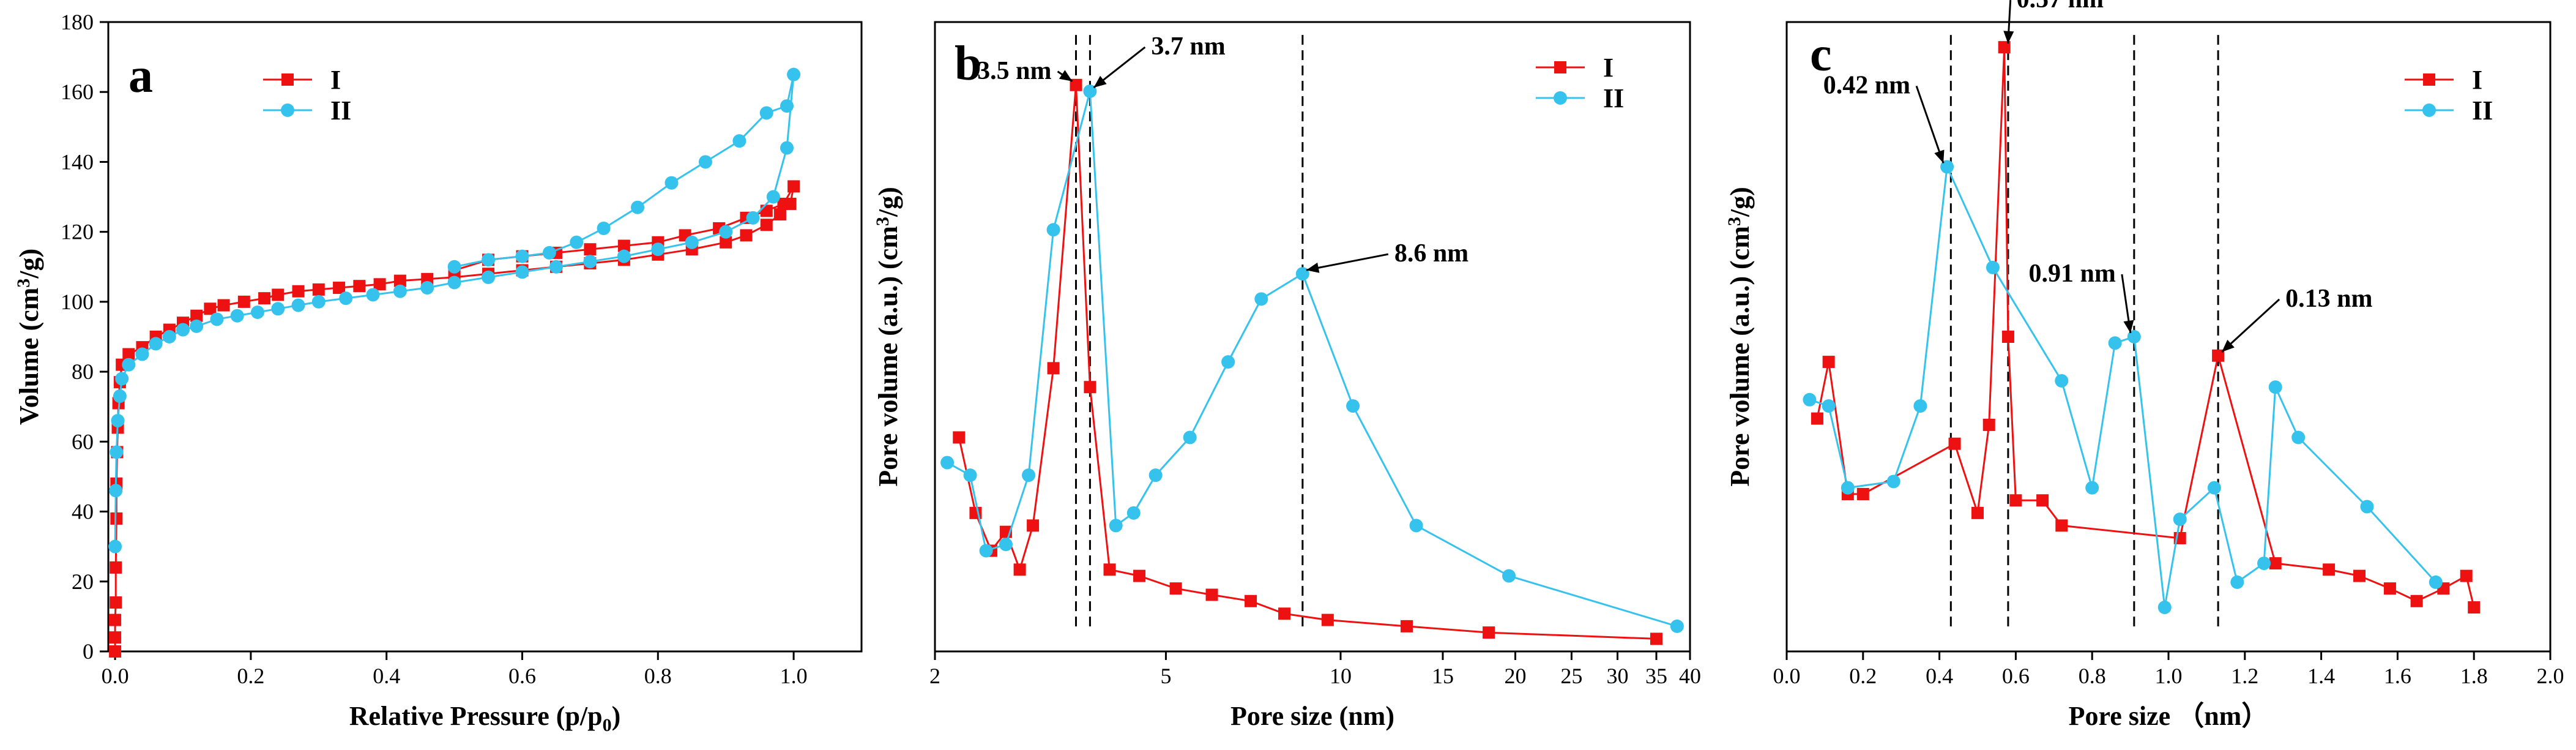 The height and width of the screenshot is (750, 2576). Describe the element at coordinates (1443, 676) in the screenshot. I see `x-tick-label: 15` at that location.